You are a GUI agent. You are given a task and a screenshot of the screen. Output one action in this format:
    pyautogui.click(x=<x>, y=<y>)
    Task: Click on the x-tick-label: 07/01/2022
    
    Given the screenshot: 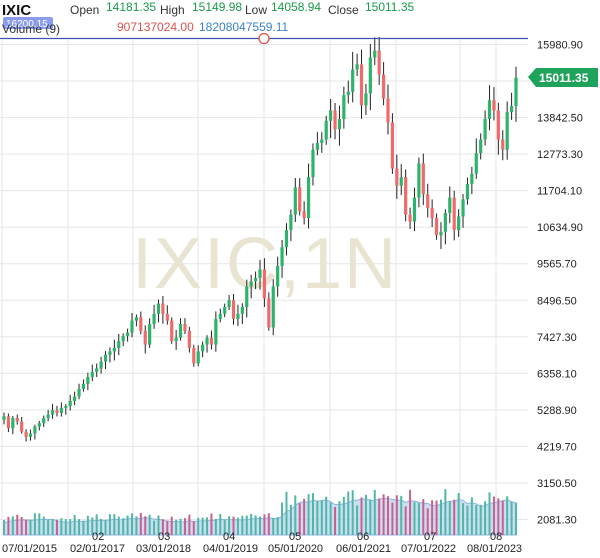 What is the action you would take?
    pyautogui.click(x=428, y=549)
    